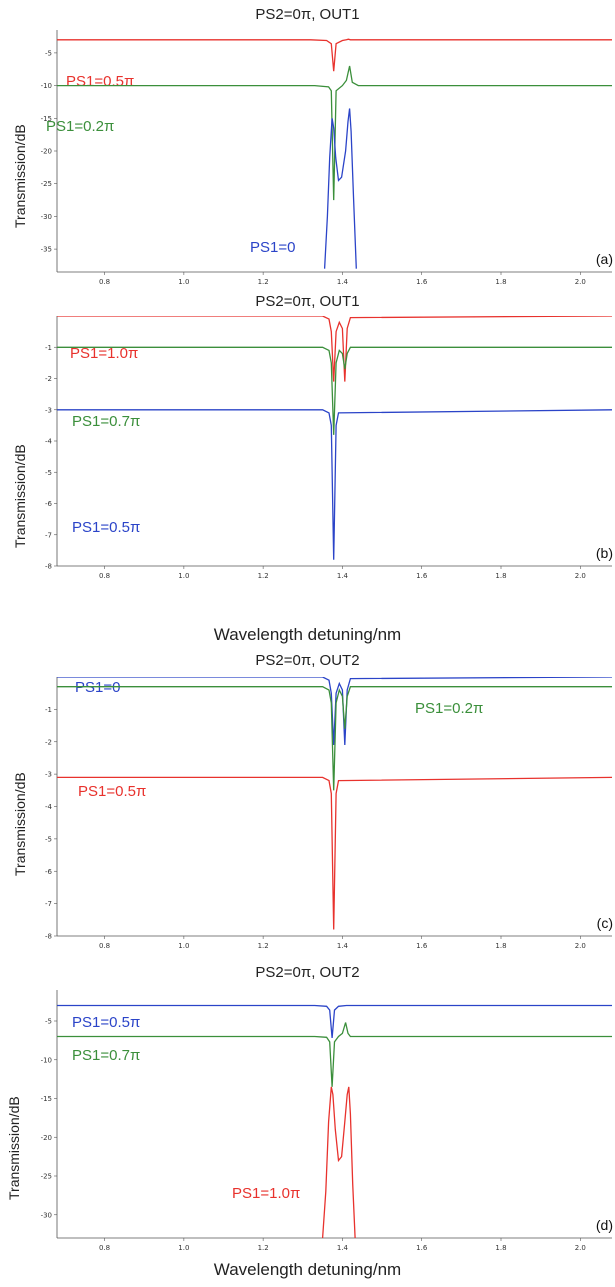  I want to click on panel-letter: (d), so click(604, 1225).